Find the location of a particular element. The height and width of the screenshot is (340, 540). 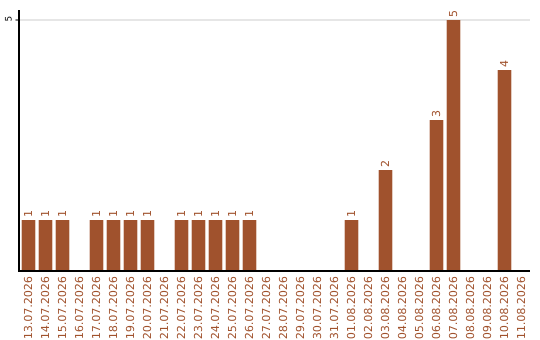

x-tick-label: 25.07.2026 is located at coordinates (233, 308).